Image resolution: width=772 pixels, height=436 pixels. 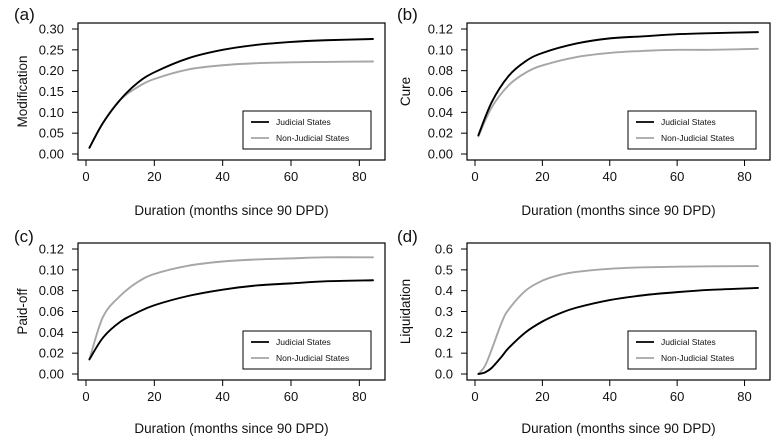 What do you see at coordinates (22, 311) in the screenshot?
I see `y-axis-title: Paid-off` at bounding box center [22, 311].